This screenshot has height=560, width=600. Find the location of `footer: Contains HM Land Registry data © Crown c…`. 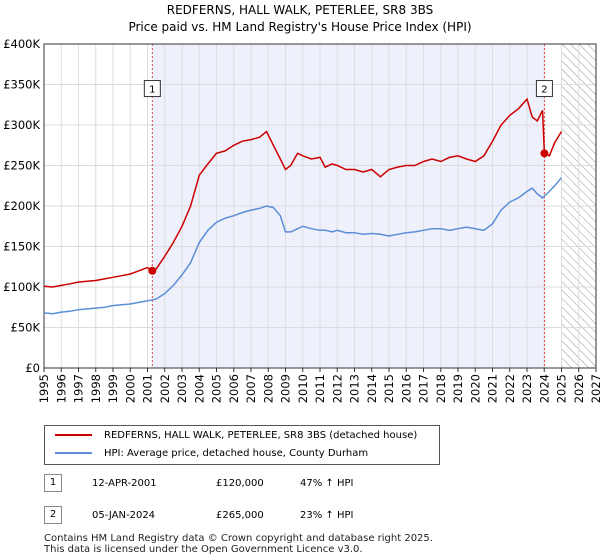

footer: Contains HM Land Registry data © Crown c… is located at coordinates (238, 544).